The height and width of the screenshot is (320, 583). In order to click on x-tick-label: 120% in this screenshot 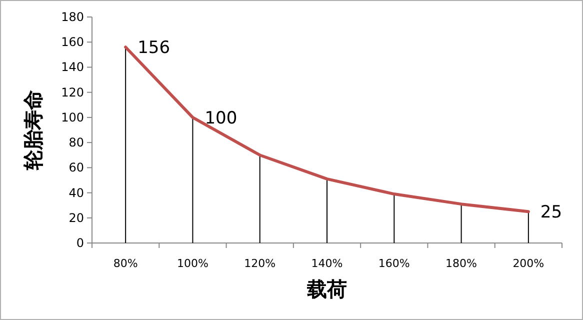, I will do `click(260, 263)`.